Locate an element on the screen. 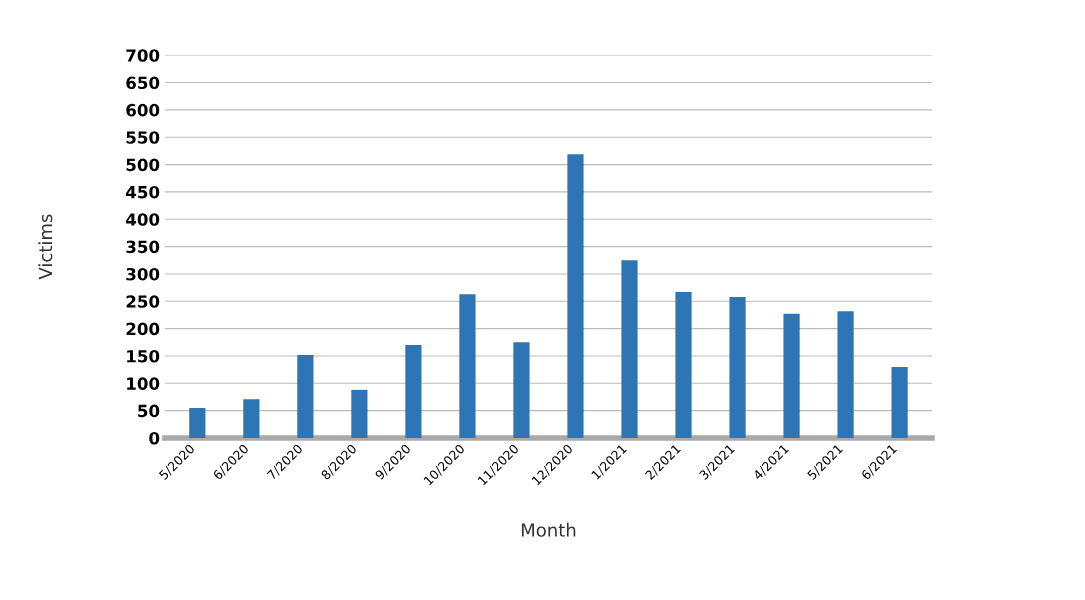 The height and width of the screenshot is (600, 1085). y-axis-title: Victims is located at coordinates (45, 247).